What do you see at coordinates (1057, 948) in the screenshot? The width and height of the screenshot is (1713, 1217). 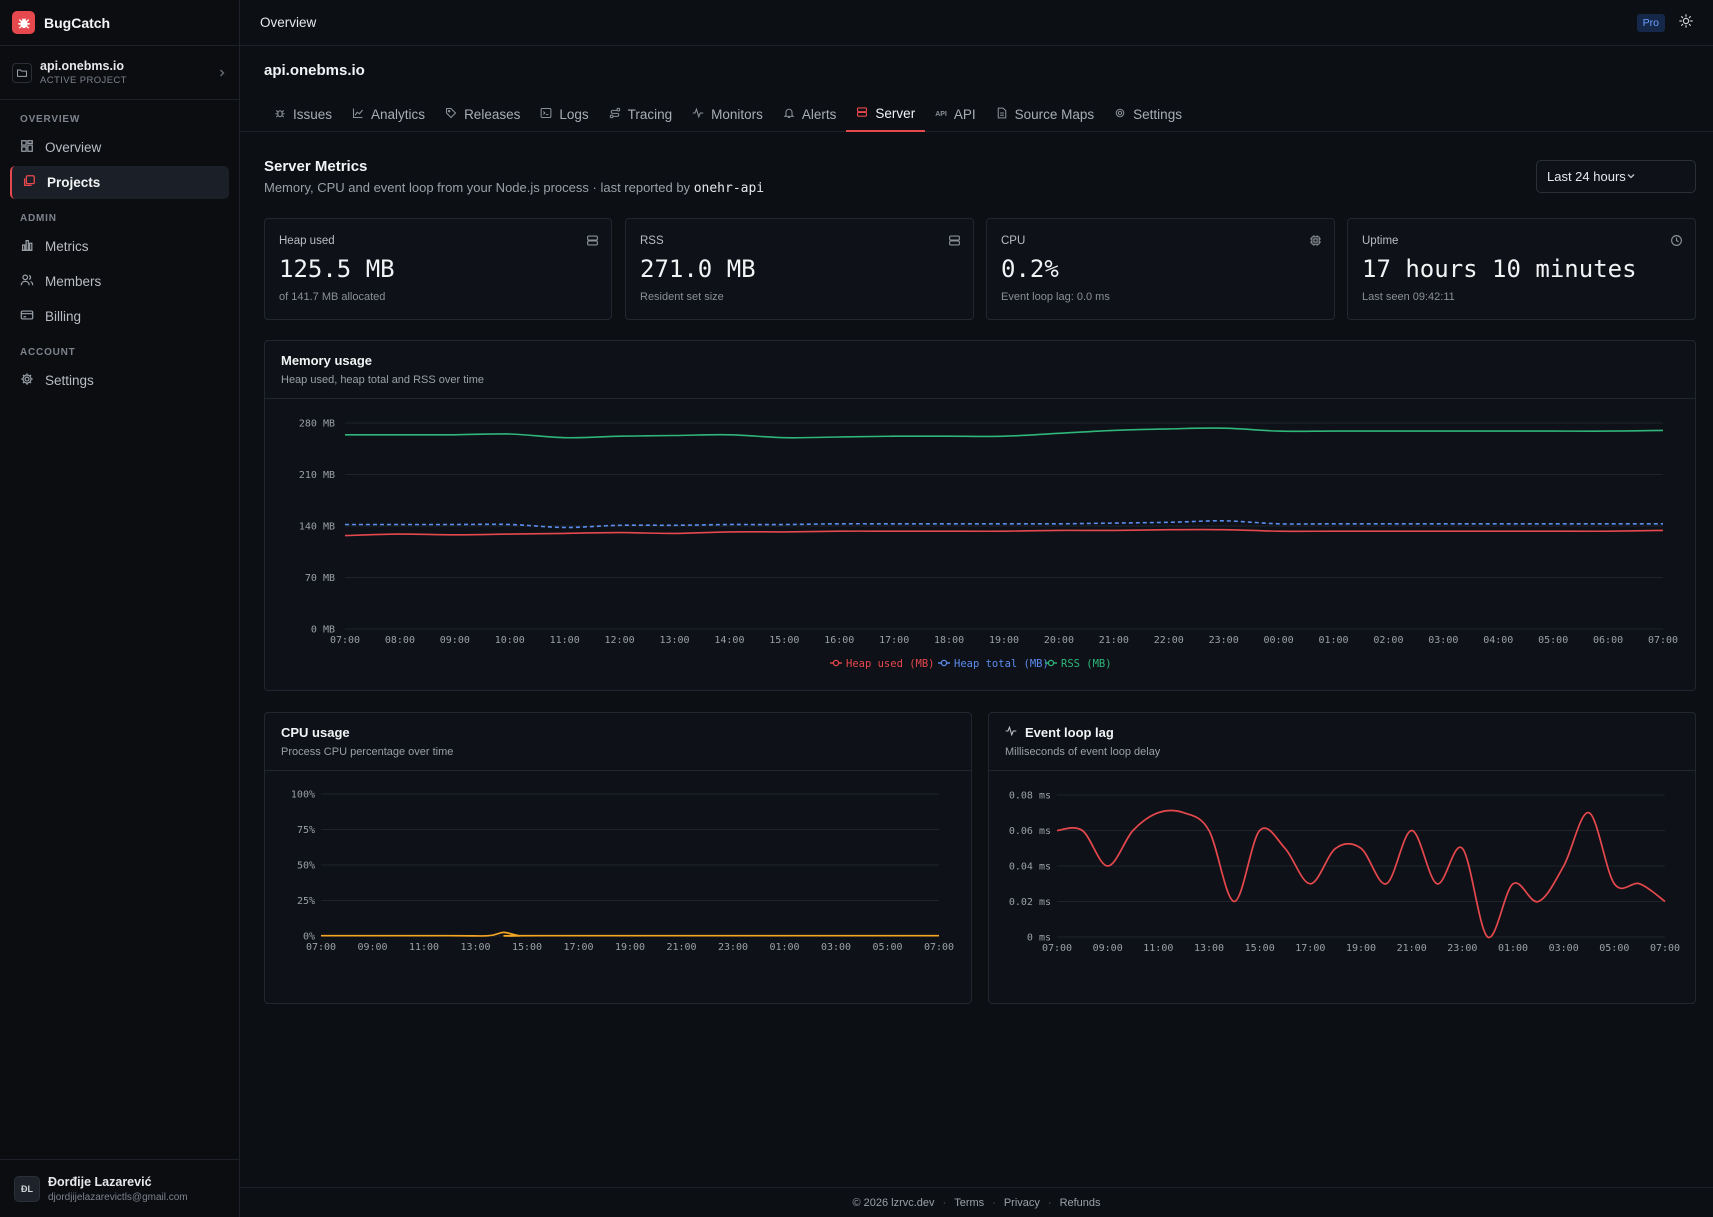 I see `x-tick-label: 07:00` at bounding box center [1057, 948].